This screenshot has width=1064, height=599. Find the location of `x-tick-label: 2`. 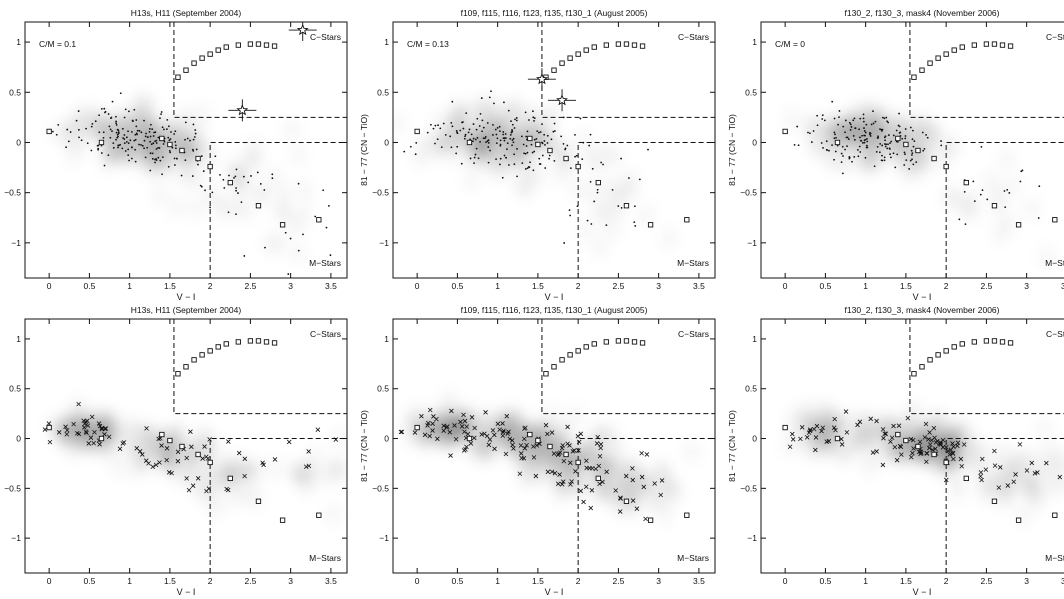

x-tick-label: 2 is located at coordinates (946, 581).